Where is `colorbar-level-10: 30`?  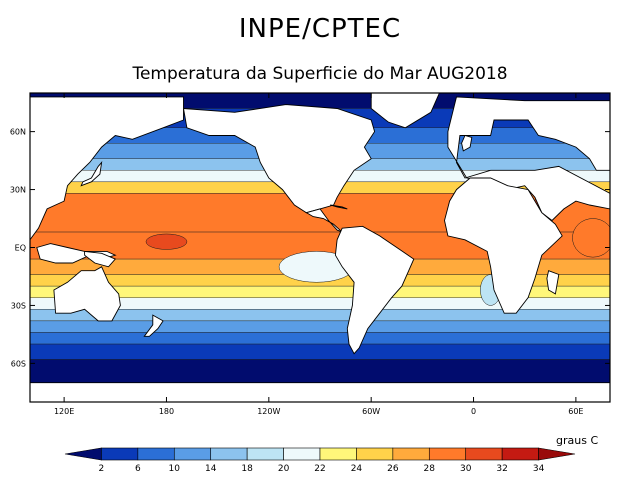 colorbar-level-10: 30 is located at coordinates (466, 469).